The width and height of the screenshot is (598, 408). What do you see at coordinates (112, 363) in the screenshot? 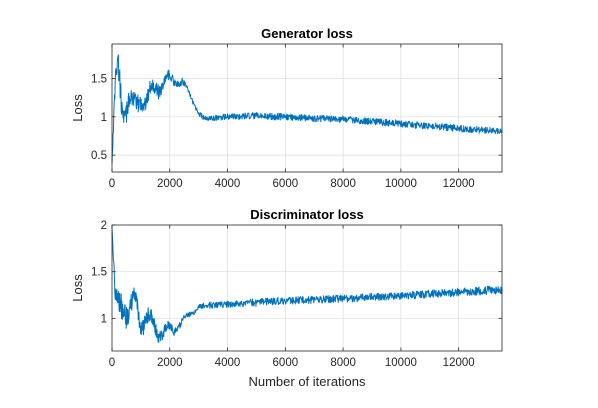
I see `discriminator-xtick-label-0: 0` at bounding box center [112, 363].